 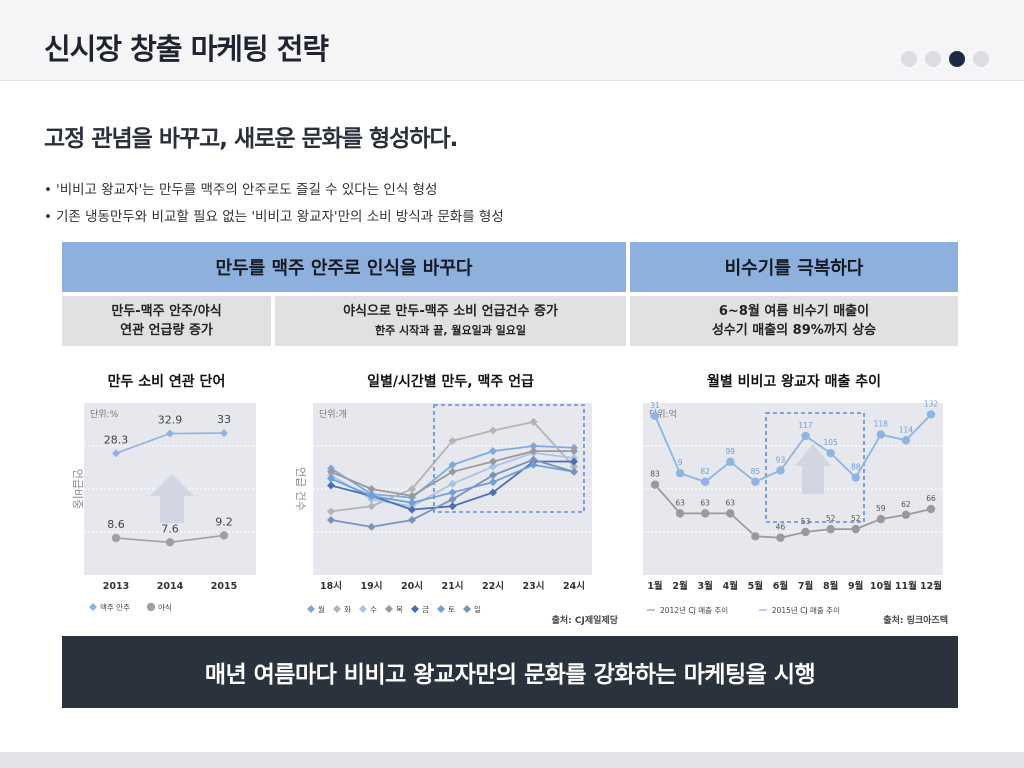 What do you see at coordinates (166, 382) in the screenshot?
I see `chart-1-title: 만두 소비 연관 단어` at bounding box center [166, 382].